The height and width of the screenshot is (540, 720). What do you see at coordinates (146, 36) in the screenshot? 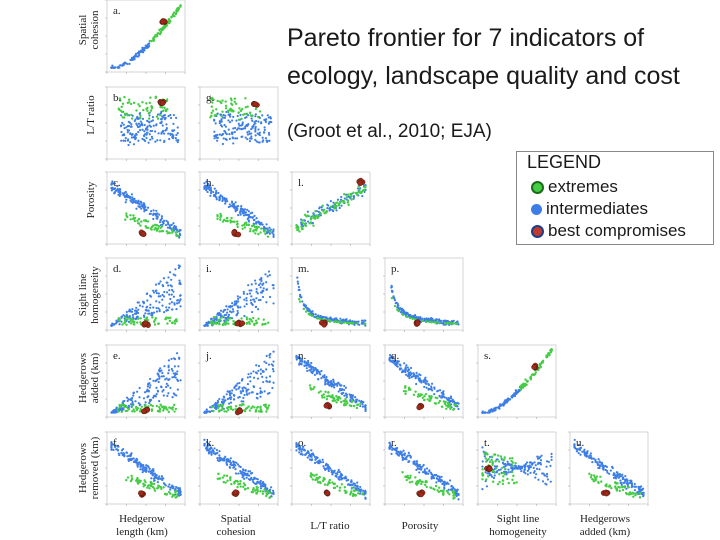
I see `panel-a` at bounding box center [146, 36].